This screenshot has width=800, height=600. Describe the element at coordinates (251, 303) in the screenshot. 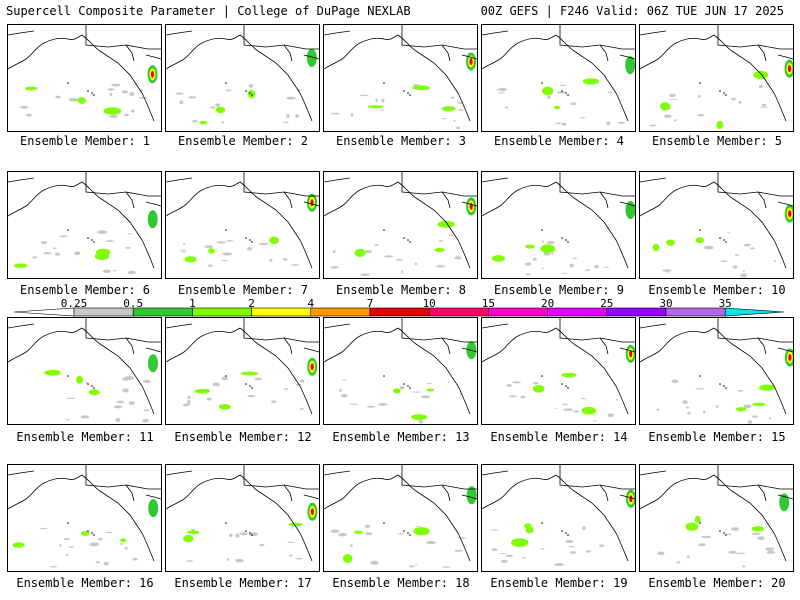

I see `colorbar-tick-label: 2` at that location.